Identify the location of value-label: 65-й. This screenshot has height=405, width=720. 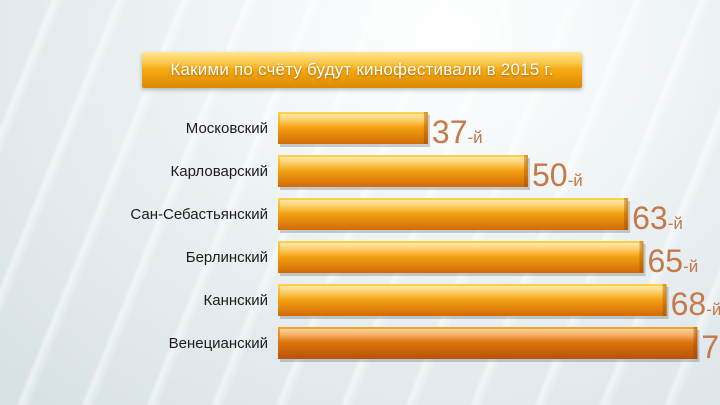
(673, 261).